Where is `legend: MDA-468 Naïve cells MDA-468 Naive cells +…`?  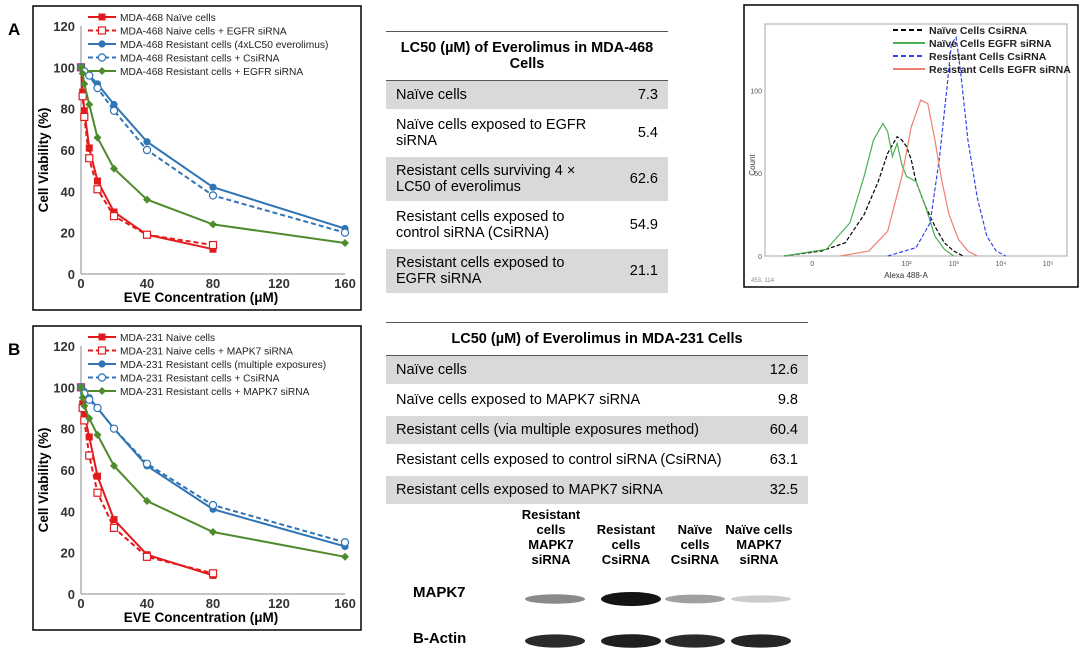 legend: MDA-468 Naïve cells MDA-468 Naive cells +… is located at coordinates (208, 45).